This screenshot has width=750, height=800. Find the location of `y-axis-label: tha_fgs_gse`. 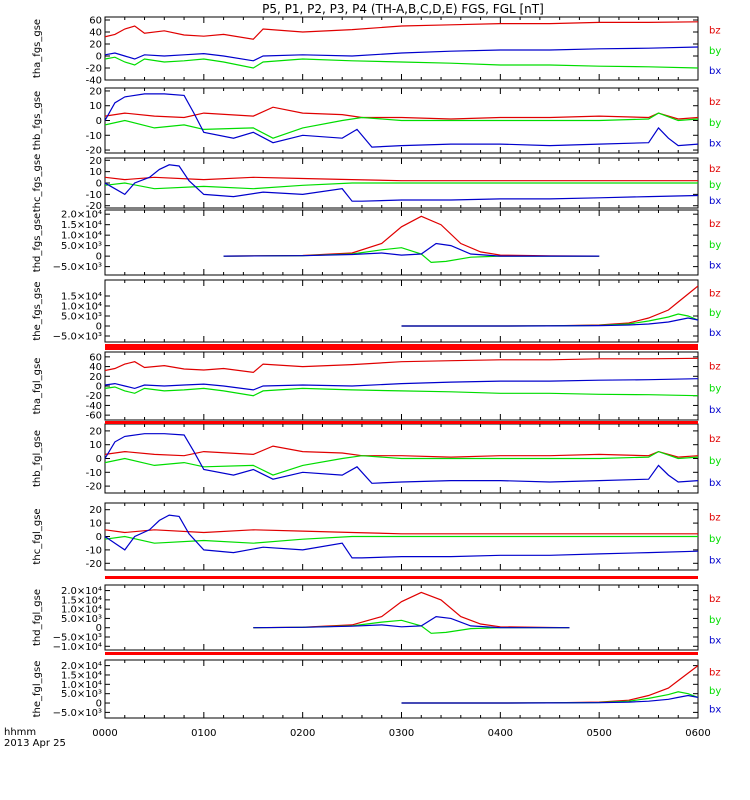

y-axis-label: tha_fgs_gse is located at coordinates (37, 48).